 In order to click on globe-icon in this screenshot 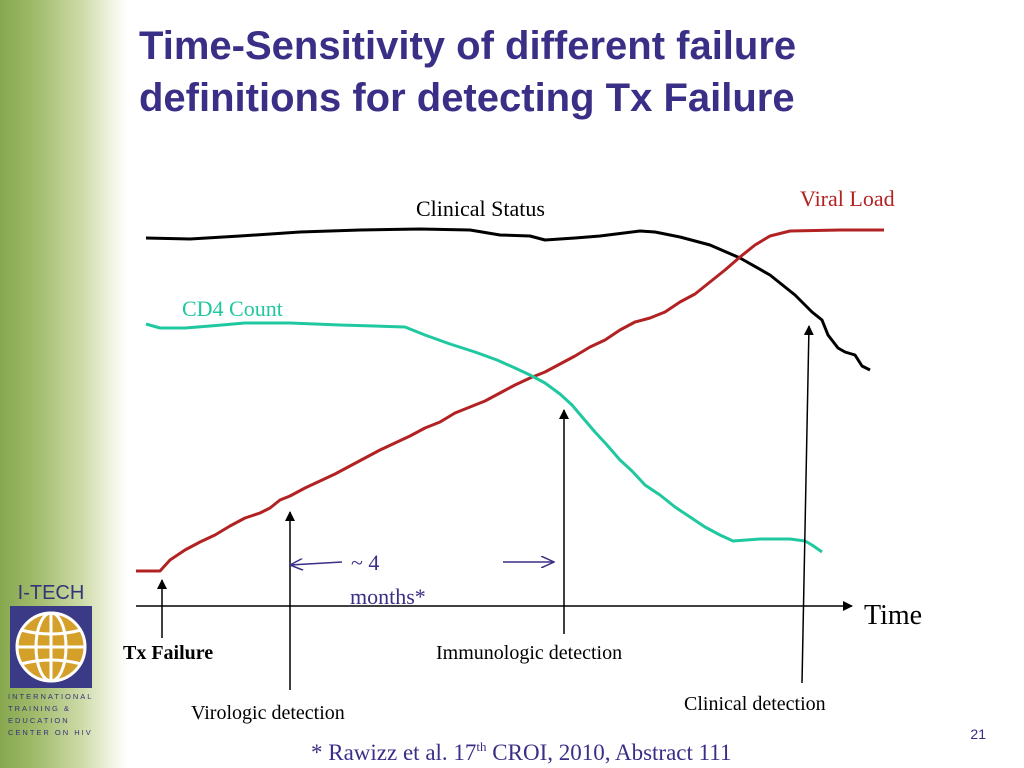, I will do `click(51, 647)`.